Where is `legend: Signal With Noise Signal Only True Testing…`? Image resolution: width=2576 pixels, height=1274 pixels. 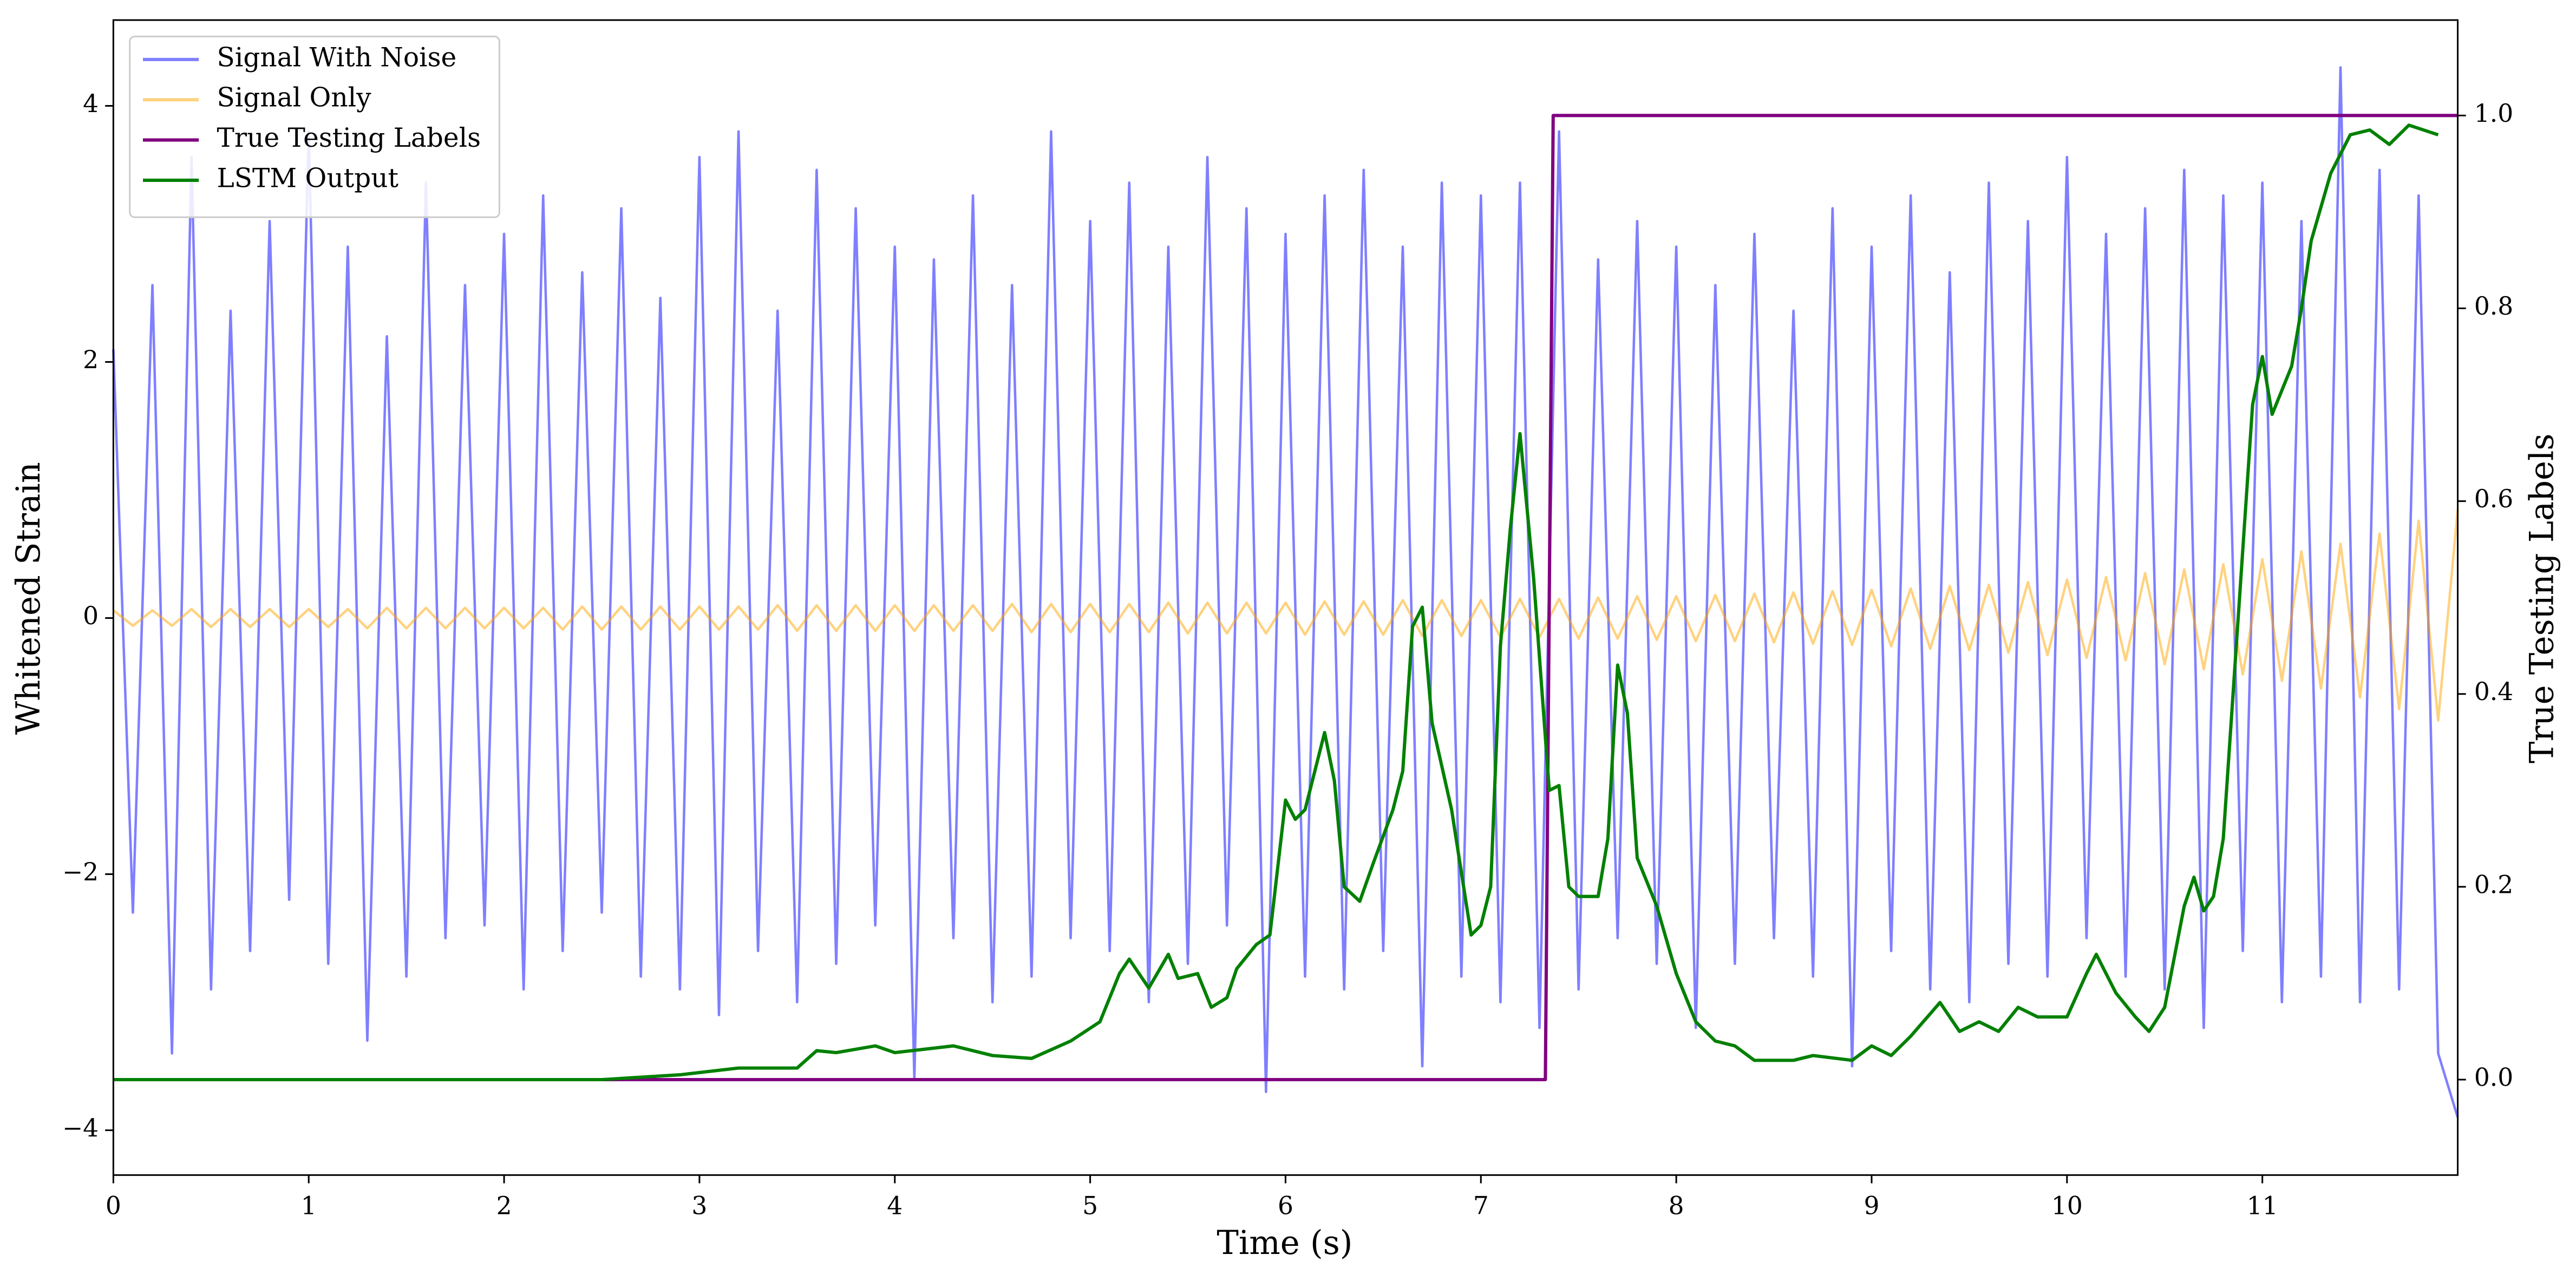 legend: Signal With Noise Signal Only True Testing… is located at coordinates (315, 126).